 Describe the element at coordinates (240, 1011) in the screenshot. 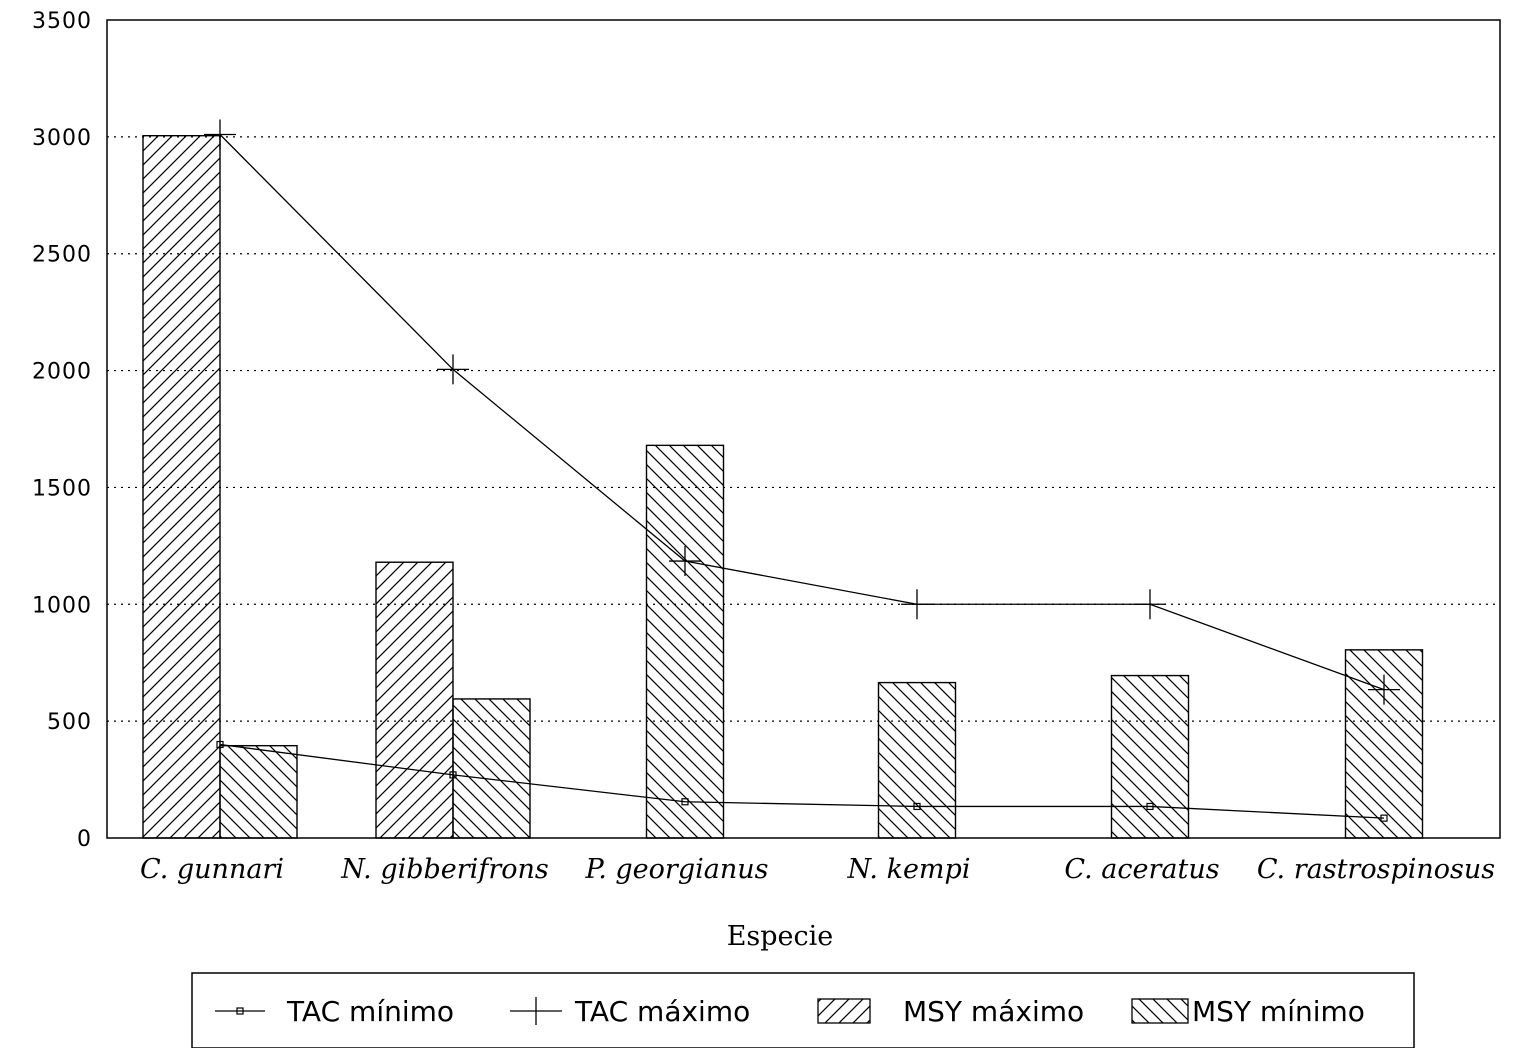

I see `legend-marker-tac-minimo` at that location.